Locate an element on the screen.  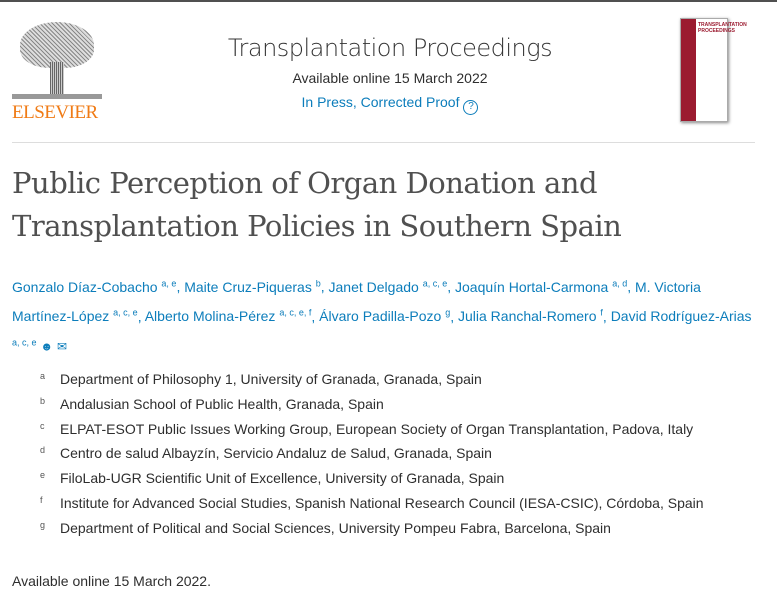
elsevier-logo: ELSEVIER is located at coordinates (58, 73).